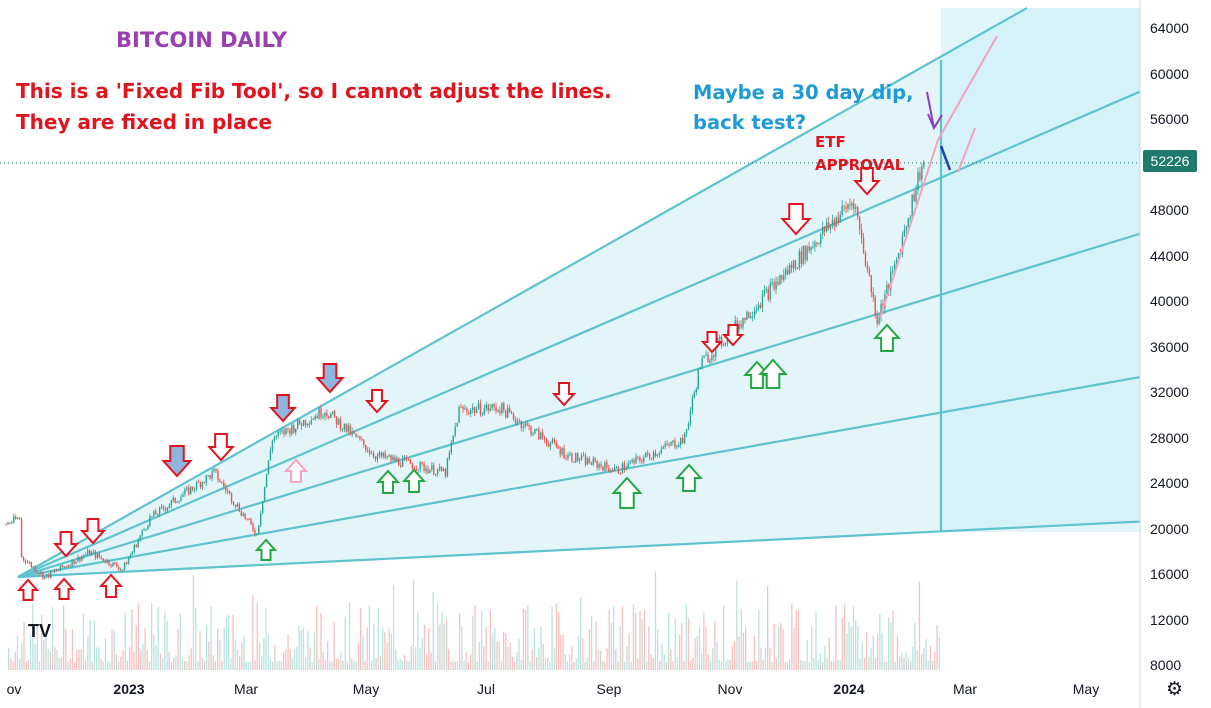 Image resolution: width=1211 pixels, height=708 pixels. I want to click on up-arrow-marker-red, so click(28, 589).